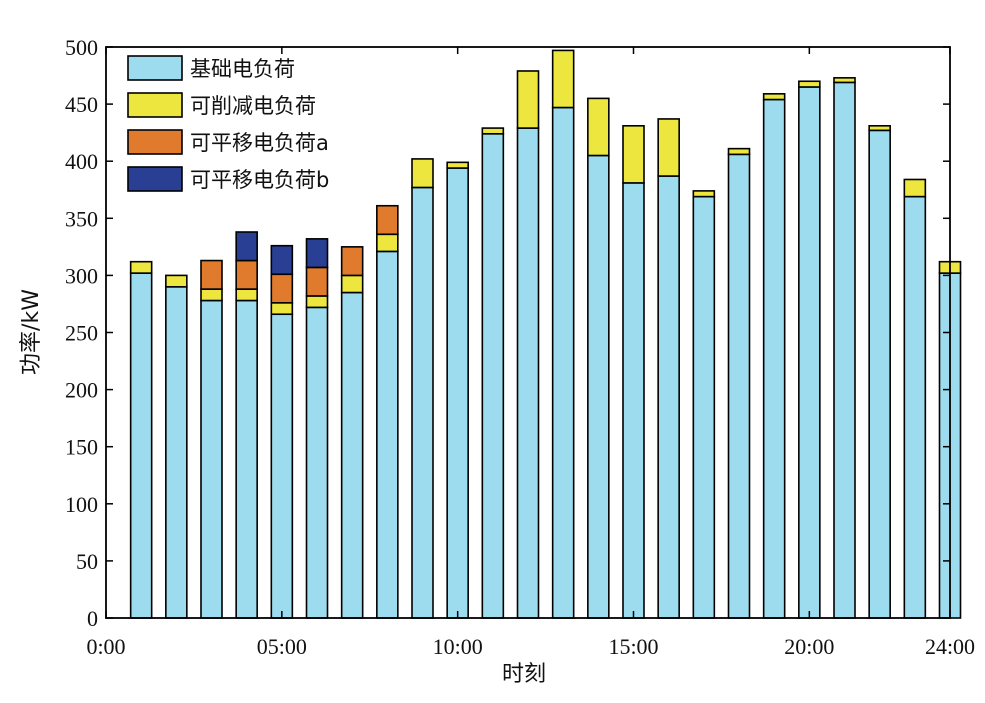 The height and width of the screenshot is (703, 985). I want to click on y-axis-title: 功率/kW, so click(31, 332).